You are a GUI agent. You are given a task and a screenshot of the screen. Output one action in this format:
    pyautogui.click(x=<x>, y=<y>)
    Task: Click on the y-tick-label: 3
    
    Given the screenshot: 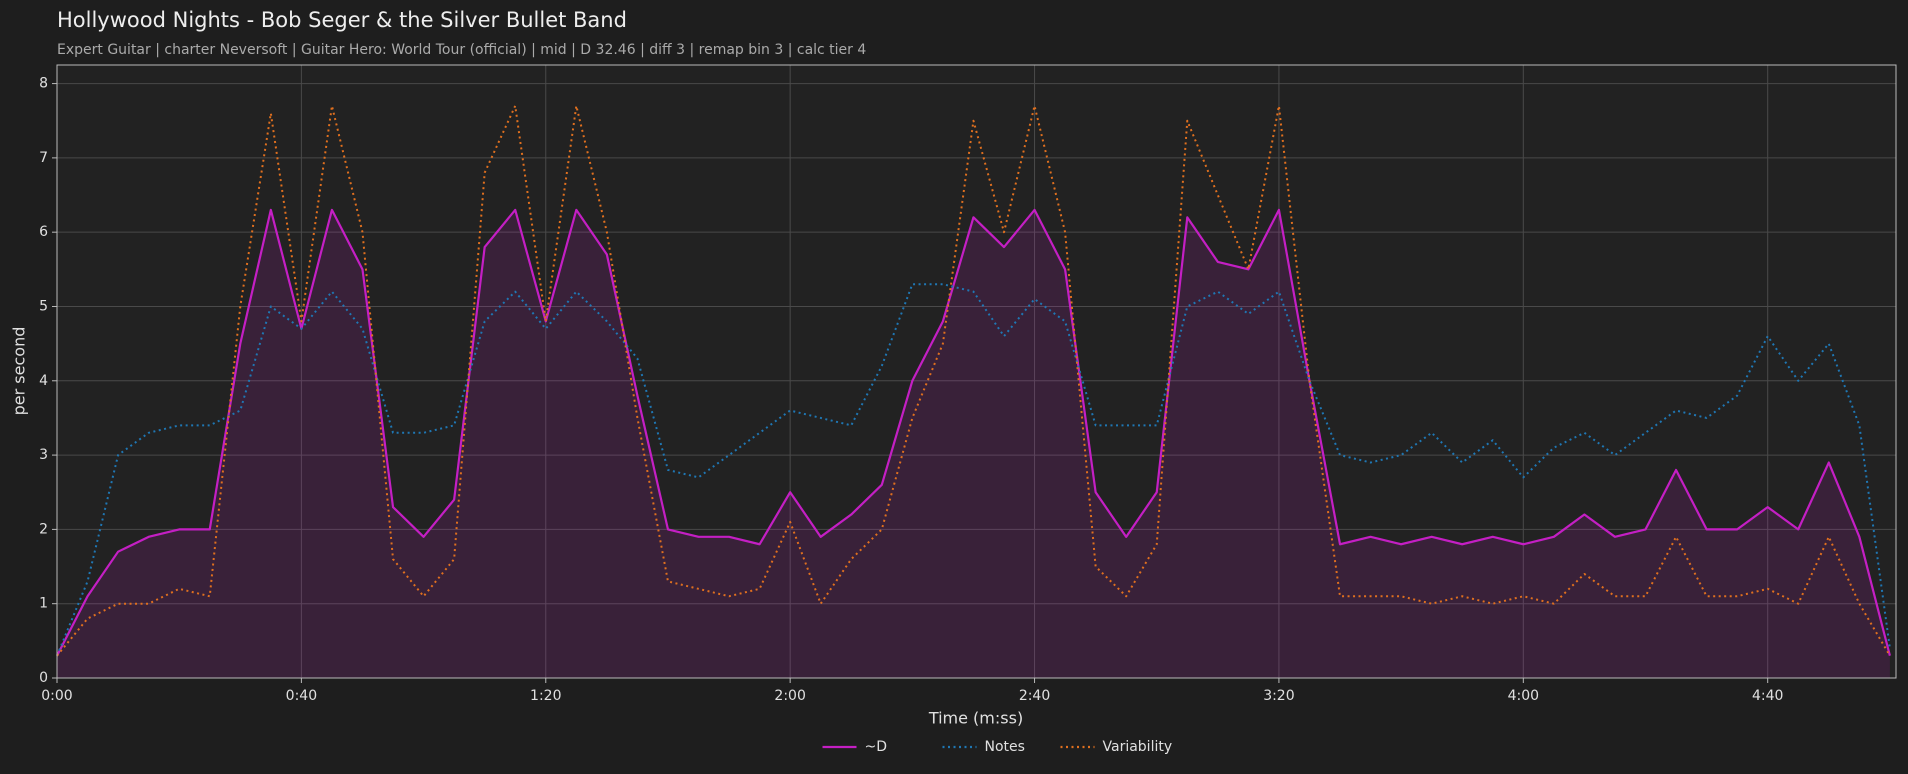 What is the action you would take?
    pyautogui.click(x=43, y=455)
    